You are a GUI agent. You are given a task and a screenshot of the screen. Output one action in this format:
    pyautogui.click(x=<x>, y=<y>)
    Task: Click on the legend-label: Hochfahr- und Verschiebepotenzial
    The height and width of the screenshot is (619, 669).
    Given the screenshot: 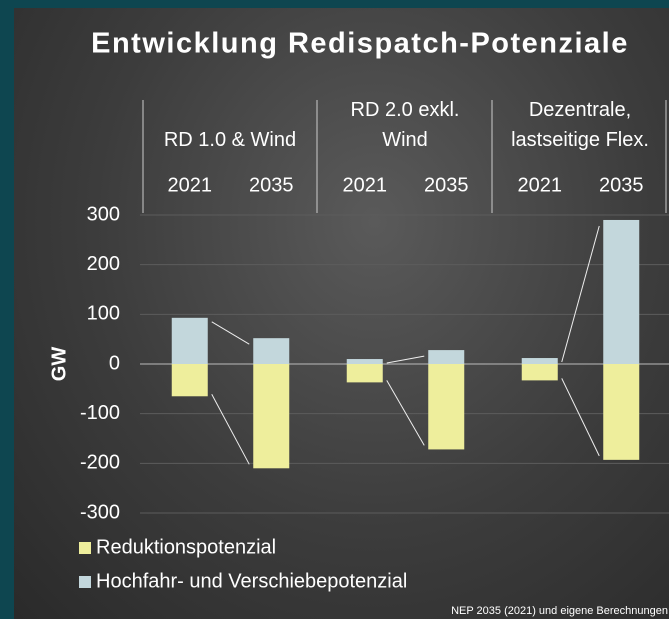 What is the action you would take?
    pyautogui.click(x=251, y=581)
    